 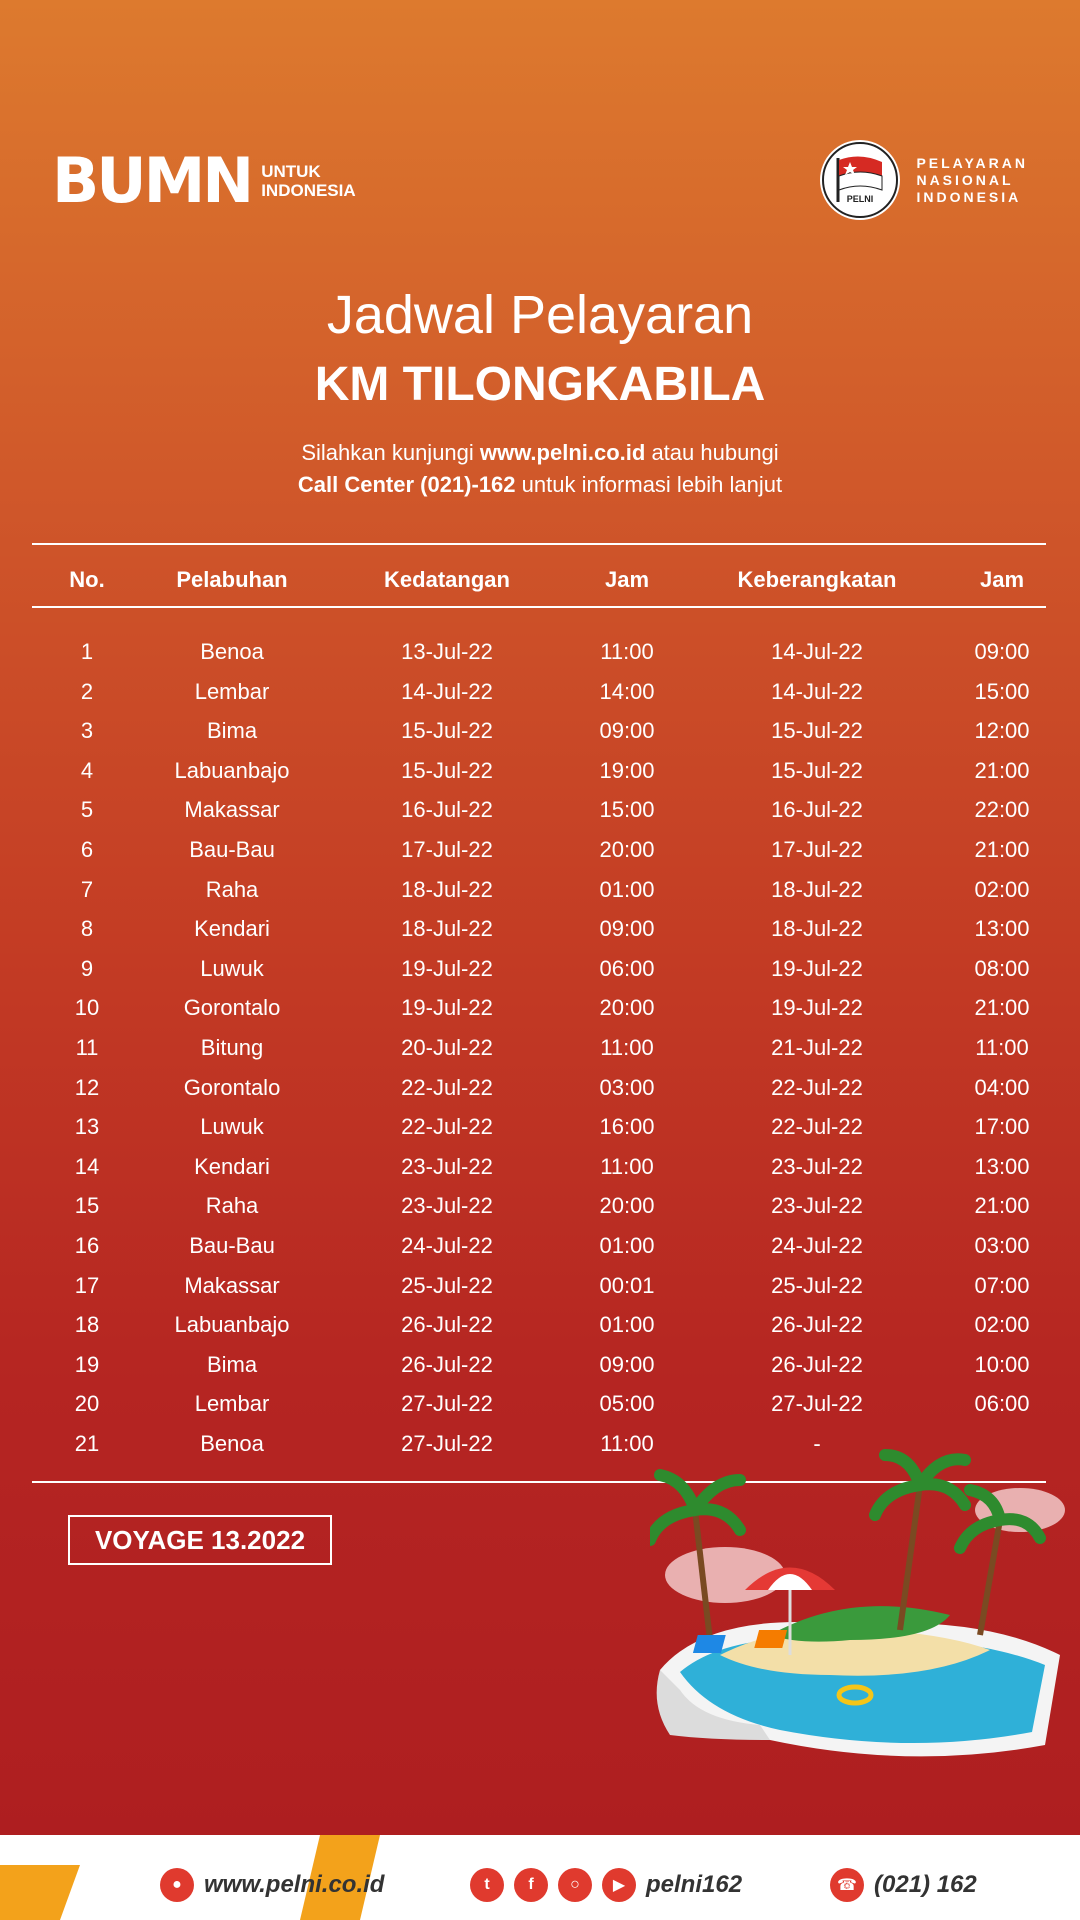 I want to click on instagram-icon: ○, so click(x=575, y=1885).